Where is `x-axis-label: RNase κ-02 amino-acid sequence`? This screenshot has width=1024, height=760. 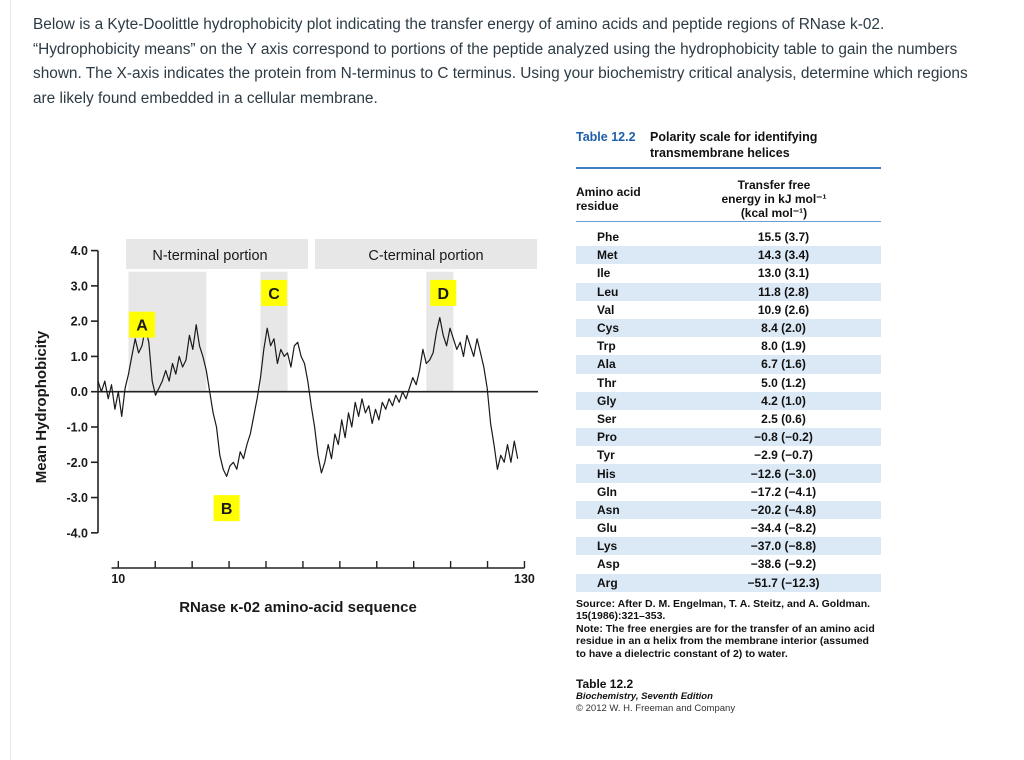
x-axis-label: RNase κ-02 amino-acid sequence is located at coordinates (298, 607).